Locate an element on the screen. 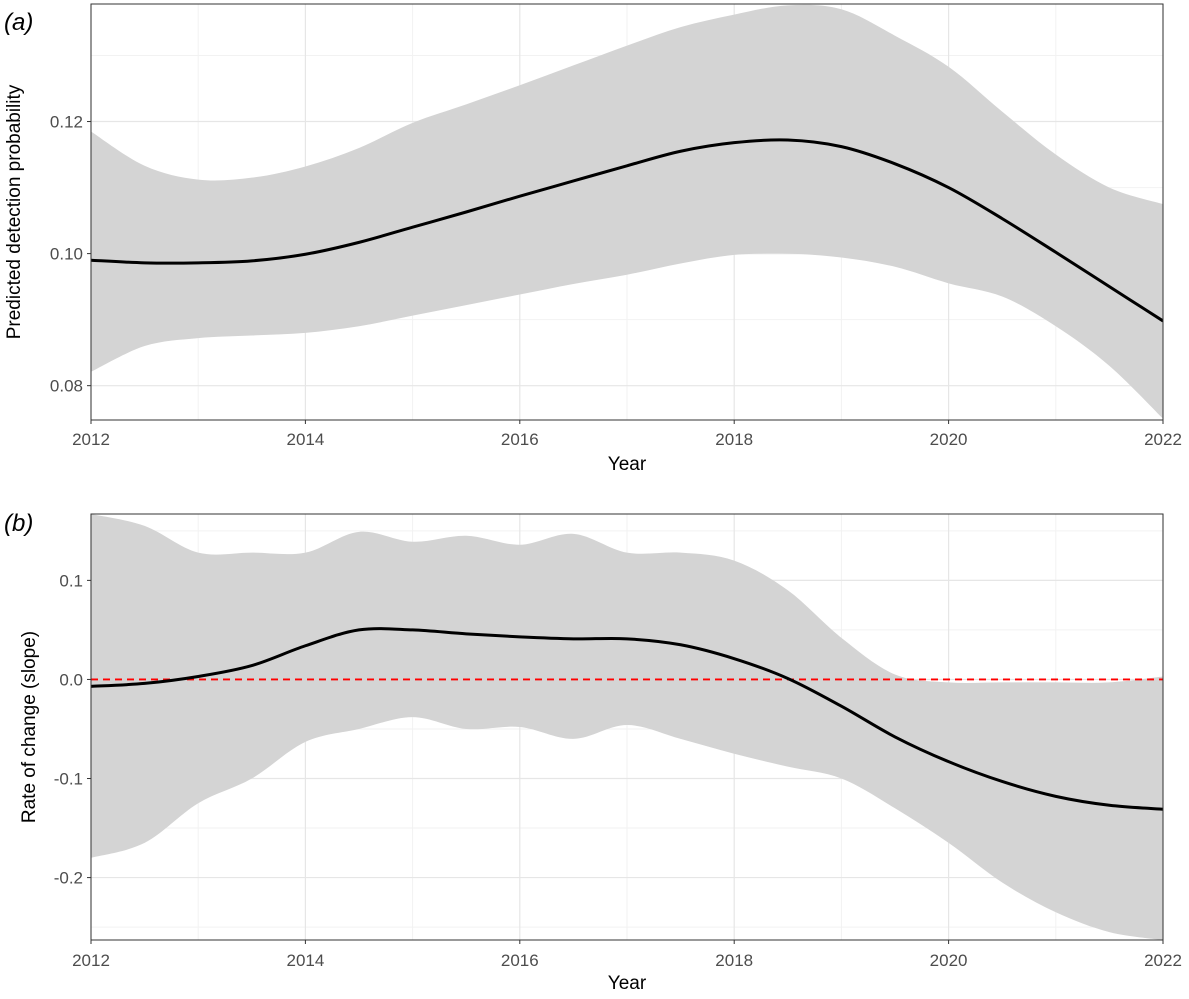 The height and width of the screenshot is (999, 1189). panel-tag: (a) is located at coordinates (18, 22).